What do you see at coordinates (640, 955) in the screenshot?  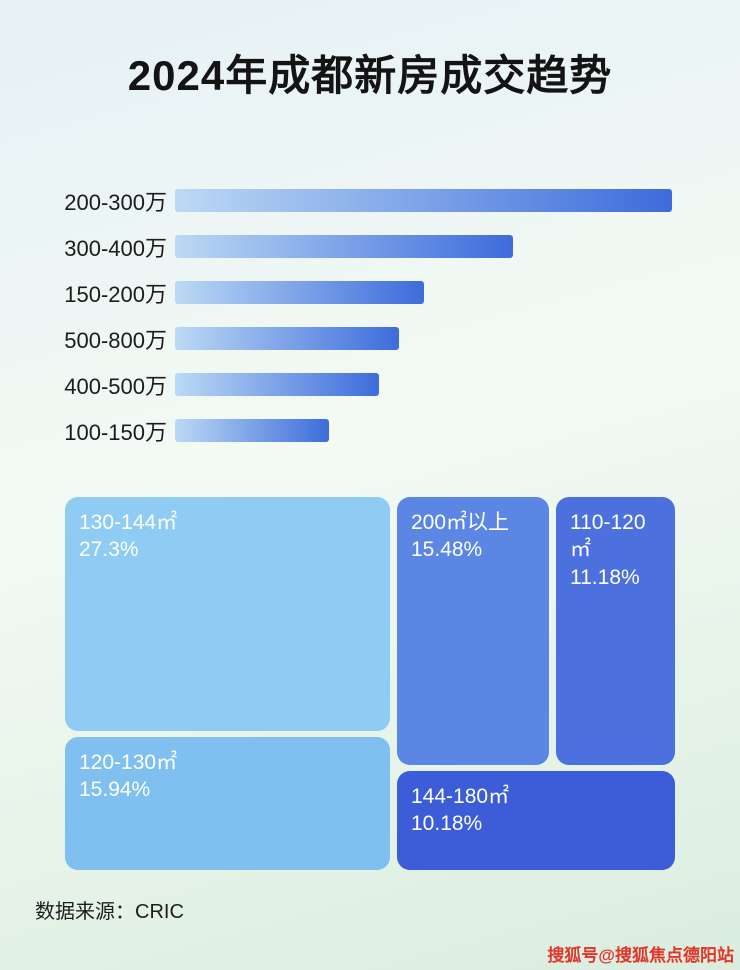 I see `watermark-text: 搜狐号@搜狐焦点德阳站` at bounding box center [640, 955].